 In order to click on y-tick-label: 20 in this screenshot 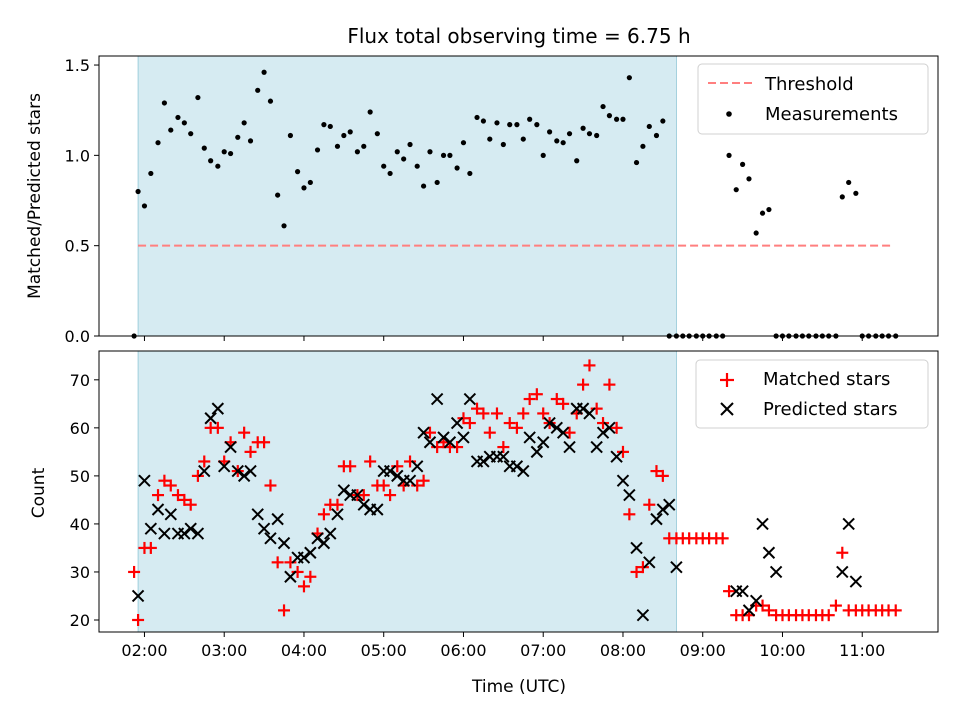, I will do `click(80, 620)`.